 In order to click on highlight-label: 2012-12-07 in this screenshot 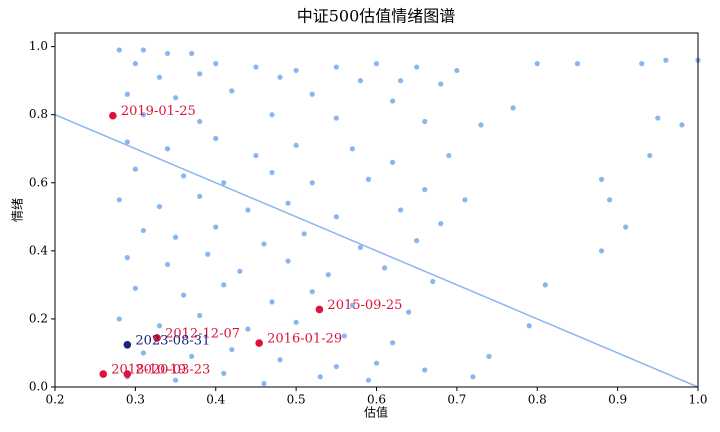, I will do `click(202, 333)`.